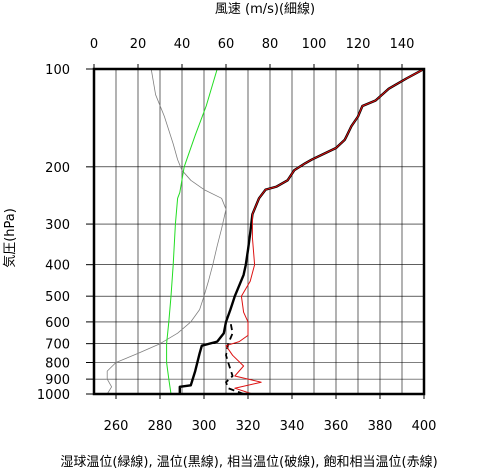 The height and width of the screenshot is (472, 498). I want to click on y-tick-label: 800, so click(57, 364).